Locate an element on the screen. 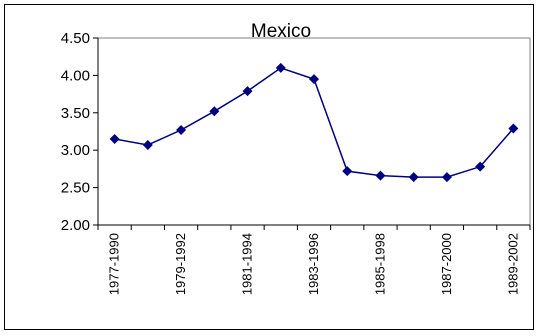  y-tick-label: 3.00 is located at coordinates (75, 150).